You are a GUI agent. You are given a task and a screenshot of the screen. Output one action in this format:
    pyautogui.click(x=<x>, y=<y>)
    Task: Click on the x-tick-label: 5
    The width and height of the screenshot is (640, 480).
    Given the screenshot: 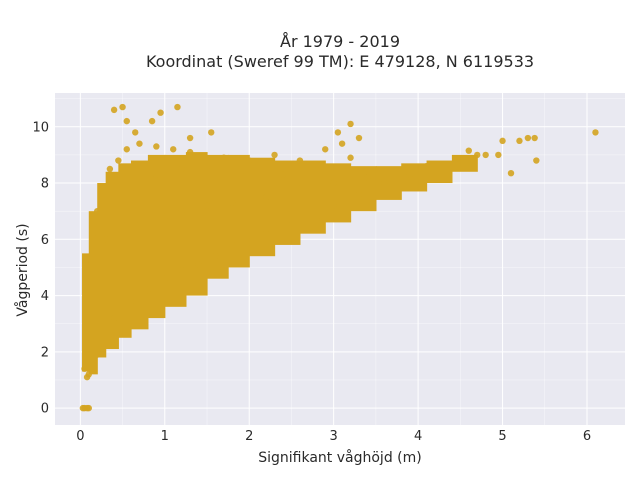 What is the action you would take?
    pyautogui.click(x=502, y=436)
    